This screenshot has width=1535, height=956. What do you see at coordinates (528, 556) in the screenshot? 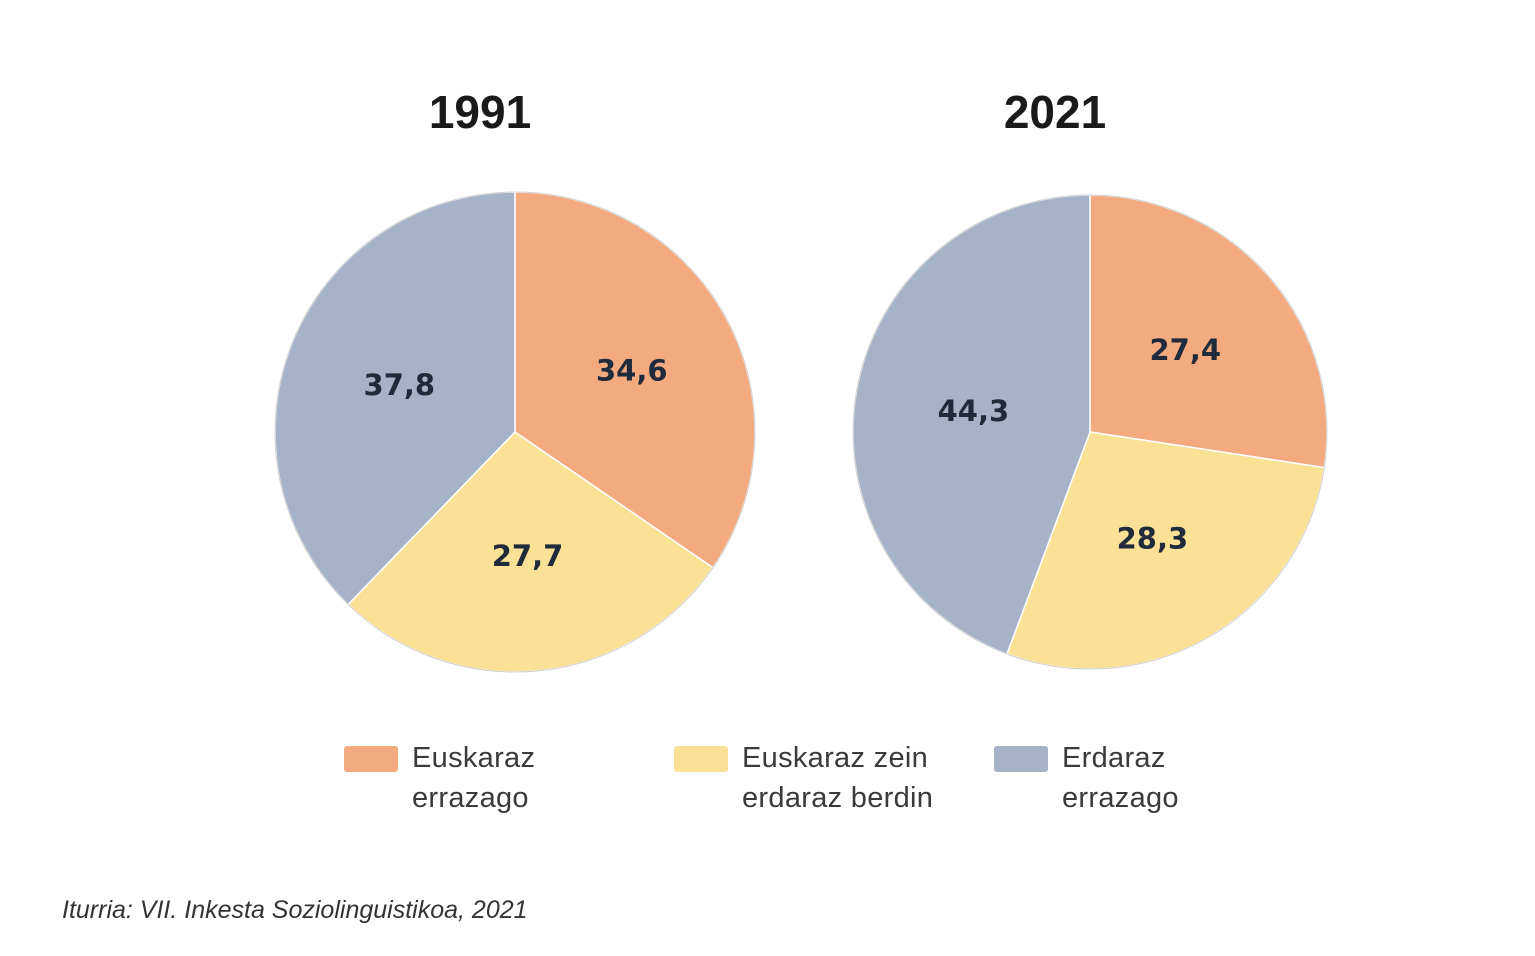
I see `data-label-1991-2: 27,7` at bounding box center [528, 556].